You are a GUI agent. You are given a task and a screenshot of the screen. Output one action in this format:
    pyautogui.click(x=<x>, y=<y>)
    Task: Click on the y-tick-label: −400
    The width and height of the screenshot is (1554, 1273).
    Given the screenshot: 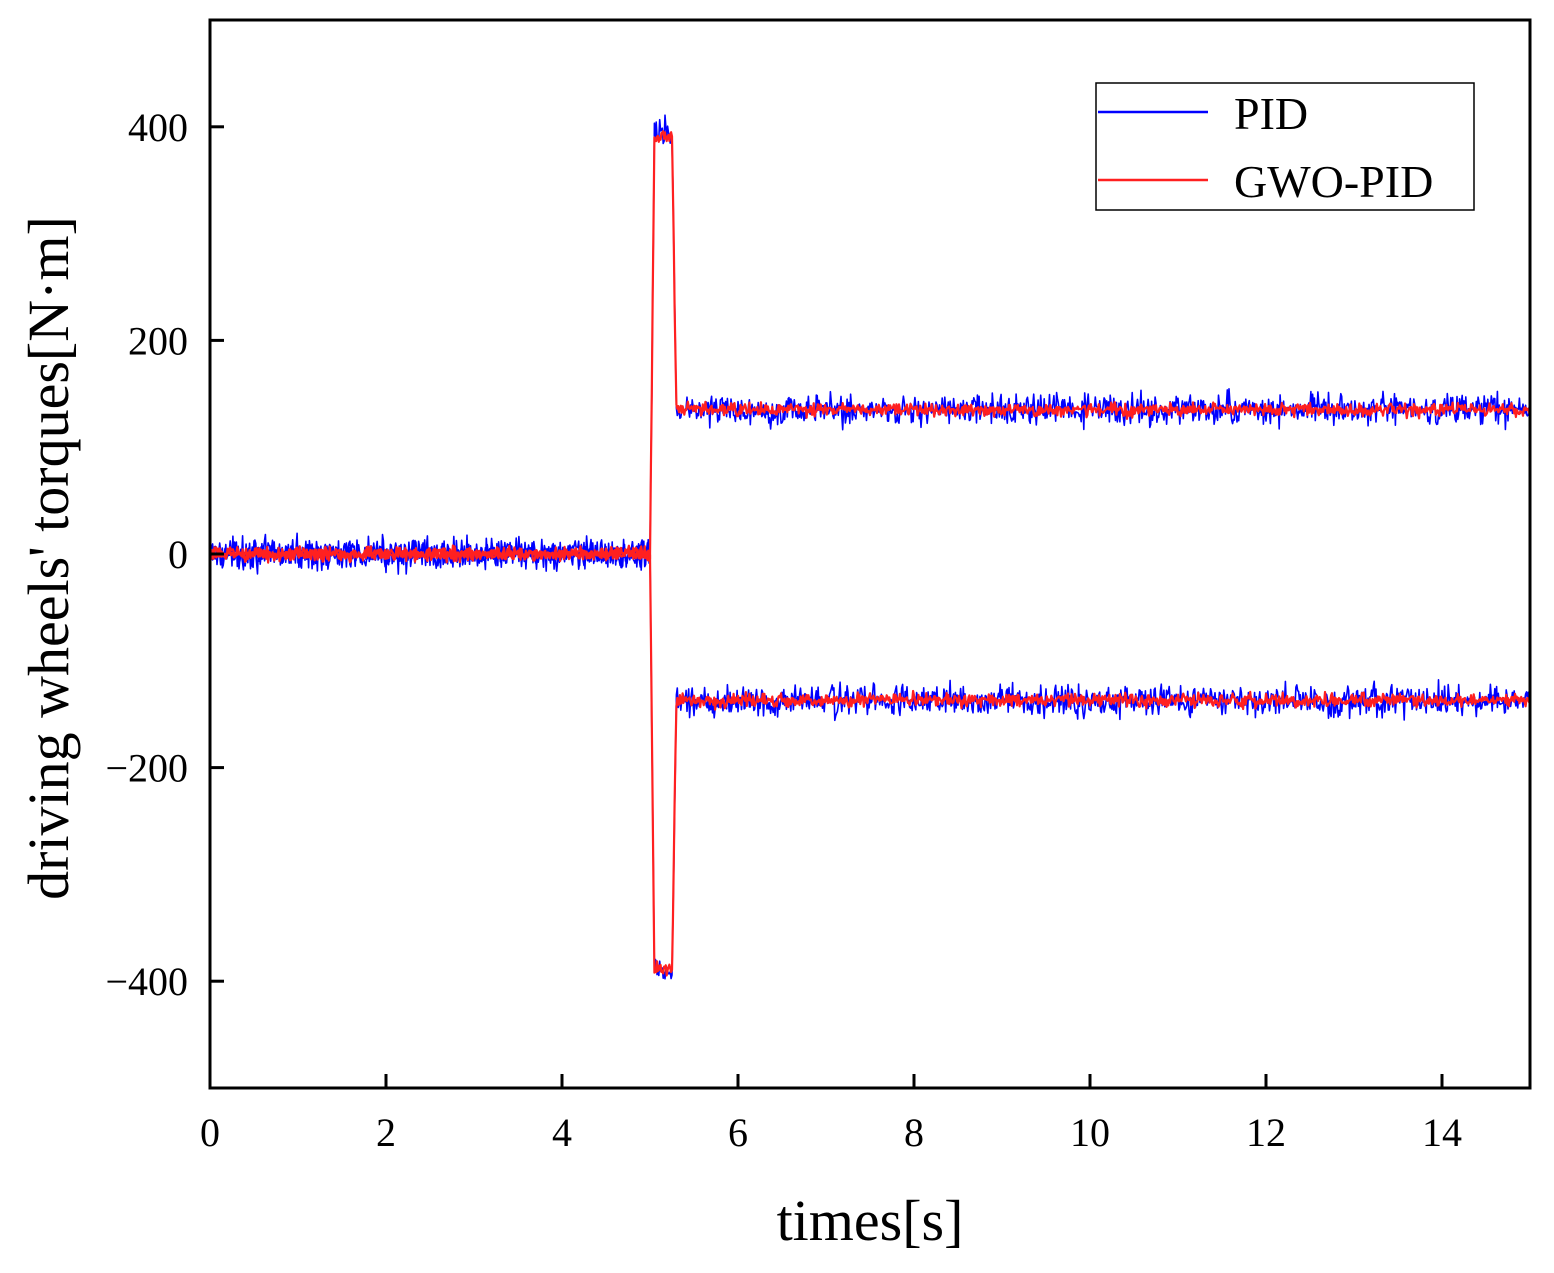 What is the action you would take?
    pyautogui.click(x=146, y=981)
    